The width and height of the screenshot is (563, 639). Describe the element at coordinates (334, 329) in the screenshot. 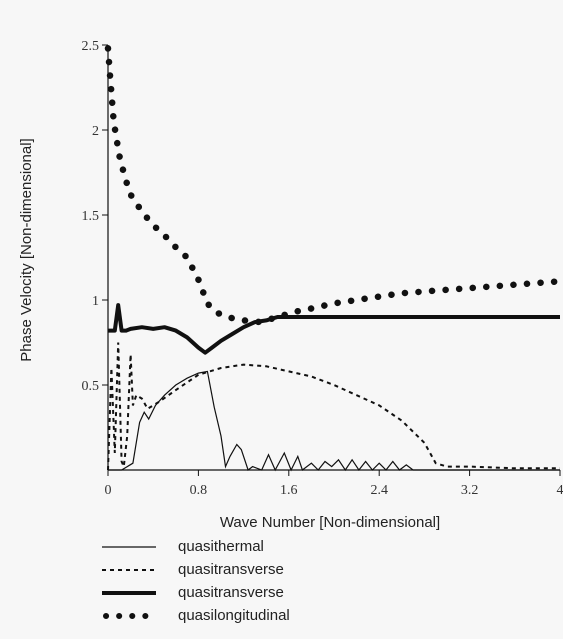

I see `series-line-quasitransverse-thick-solid` at that location.